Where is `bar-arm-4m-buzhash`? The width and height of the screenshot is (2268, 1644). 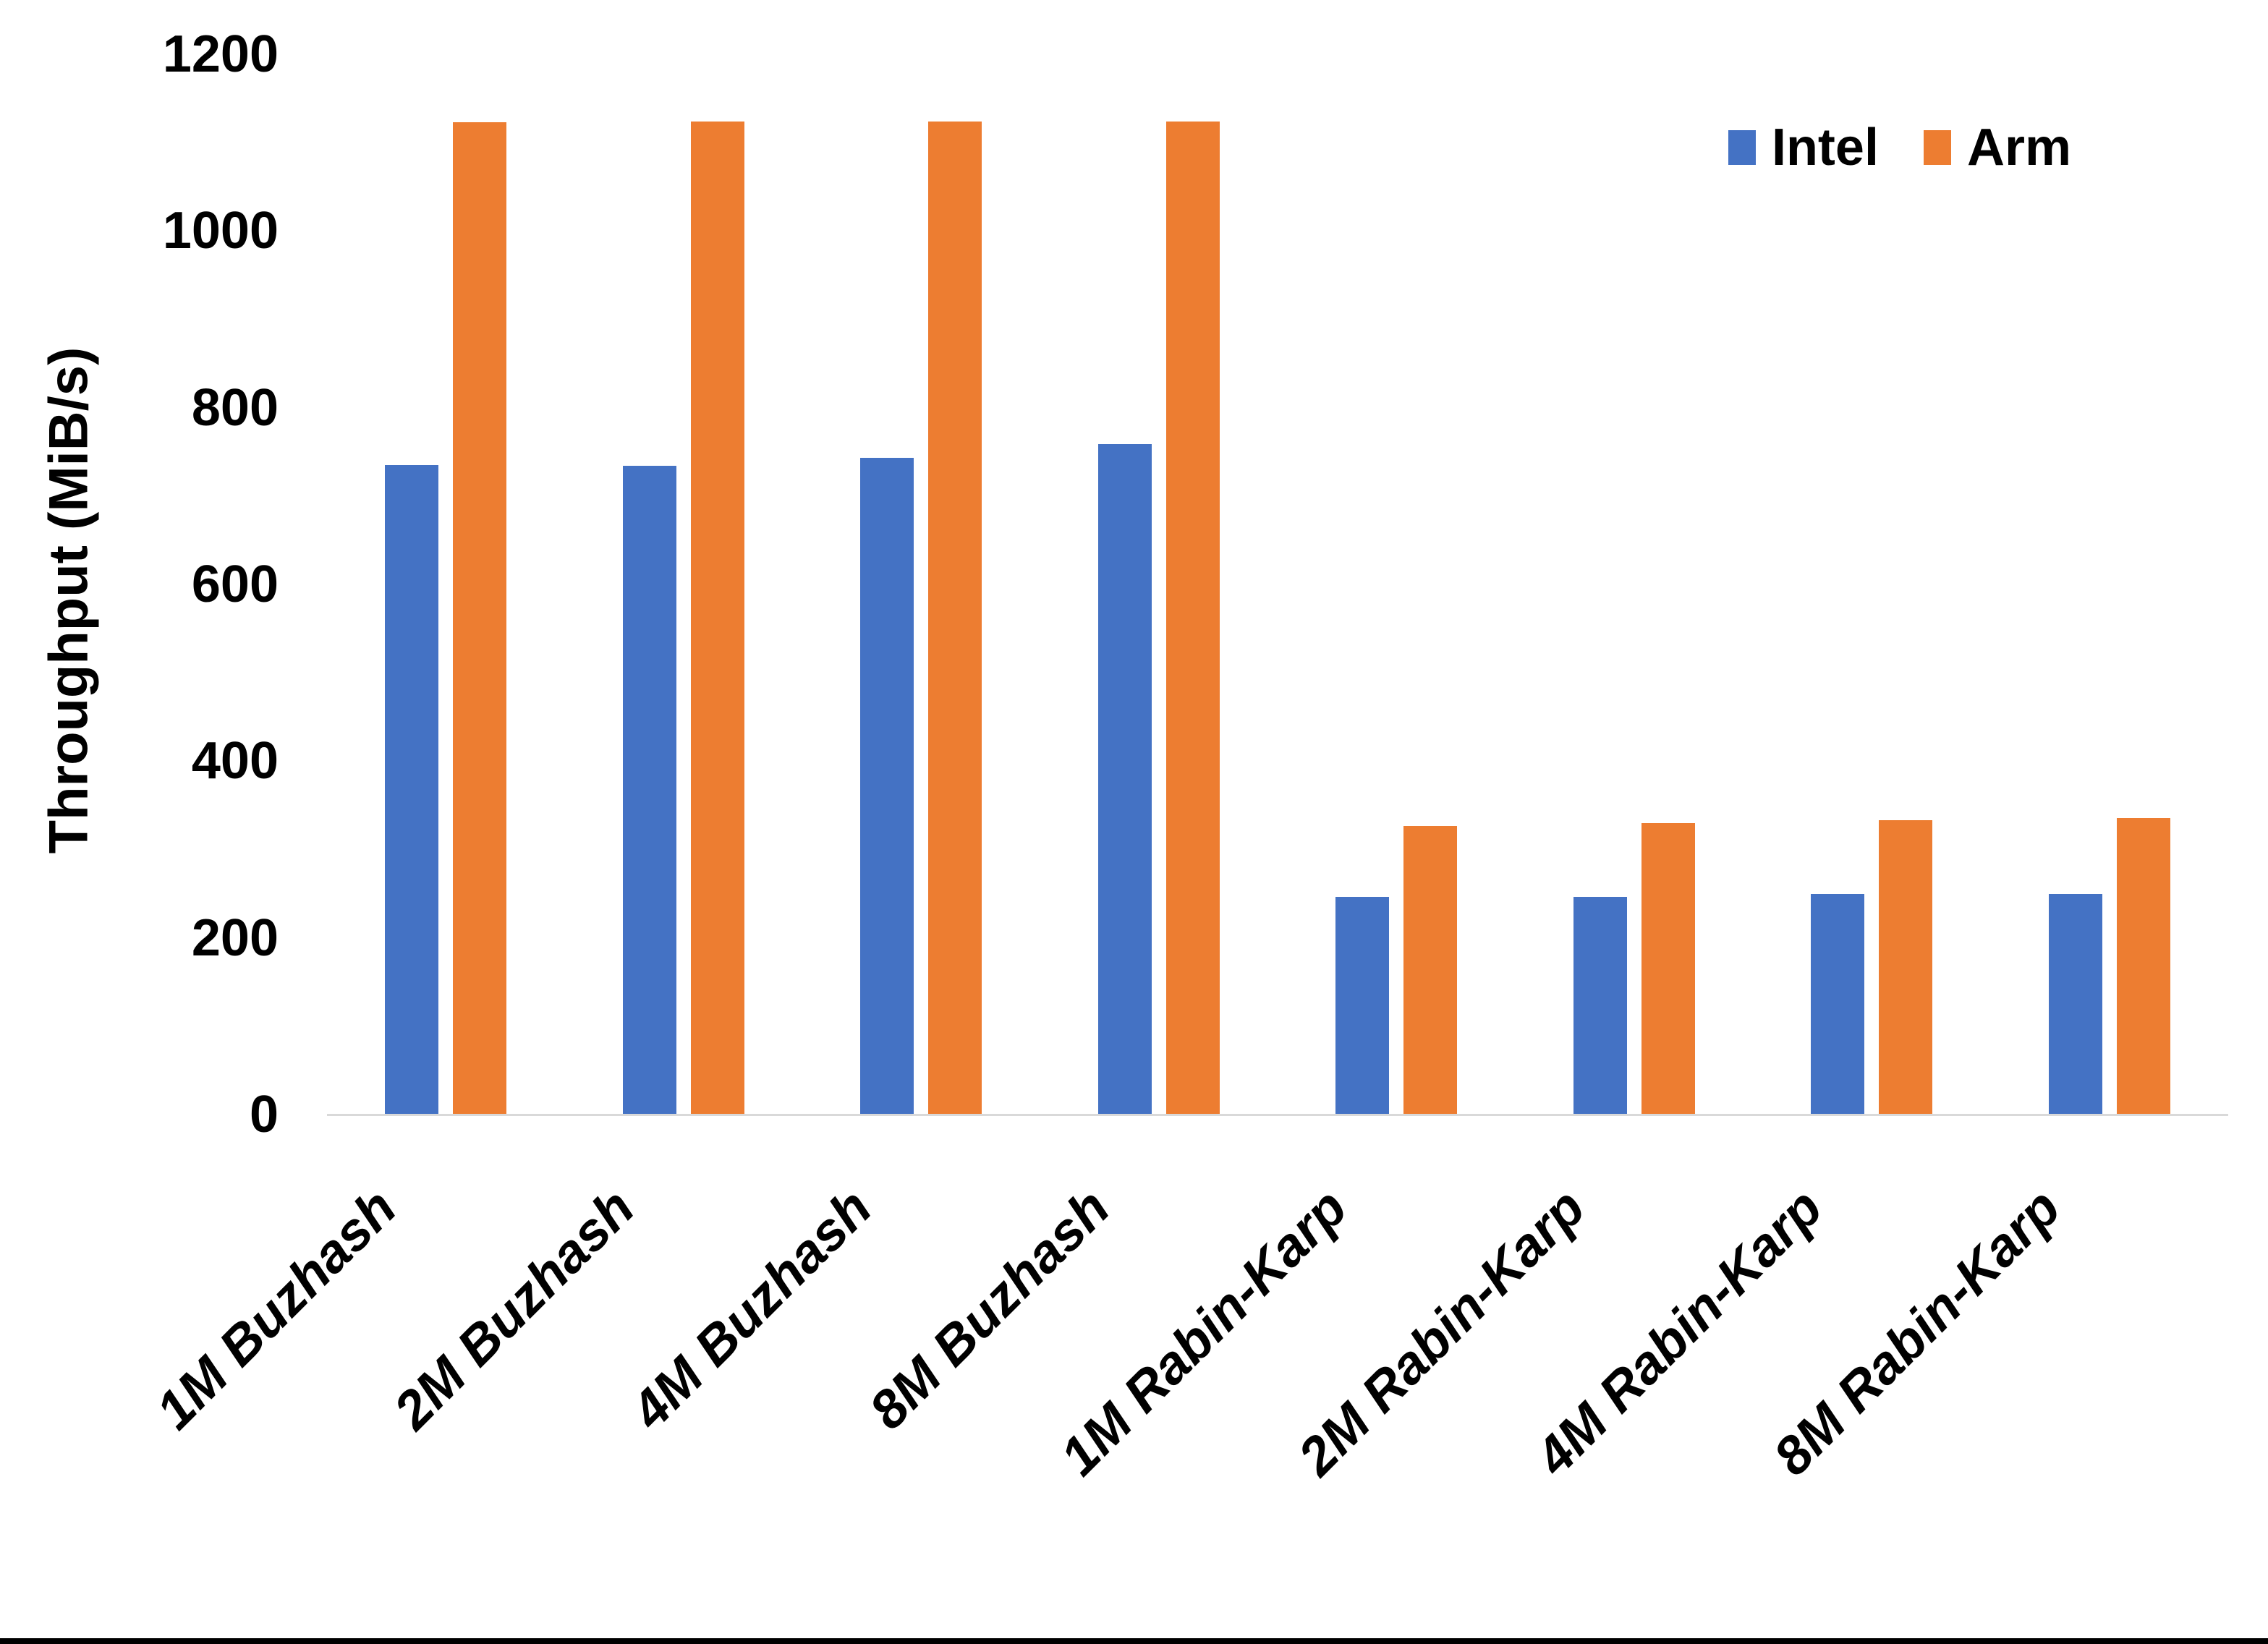 bar-arm-4m-buzhash is located at coordinates (955, 618).